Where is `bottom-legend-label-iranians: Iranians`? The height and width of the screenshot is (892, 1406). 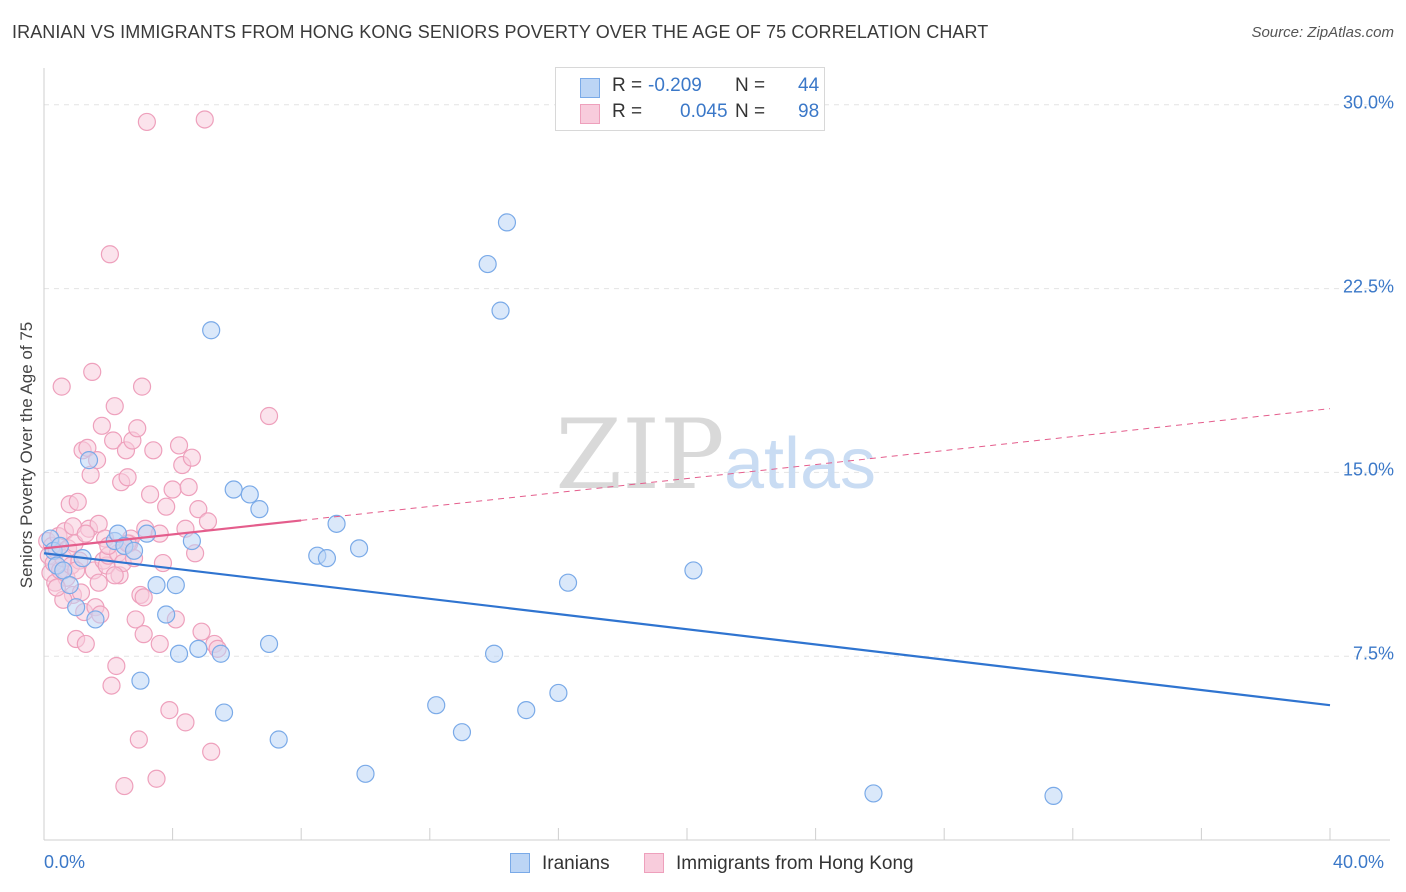
bottom-legend-label-iranians: Iranians is located at coordinates (576, 863).